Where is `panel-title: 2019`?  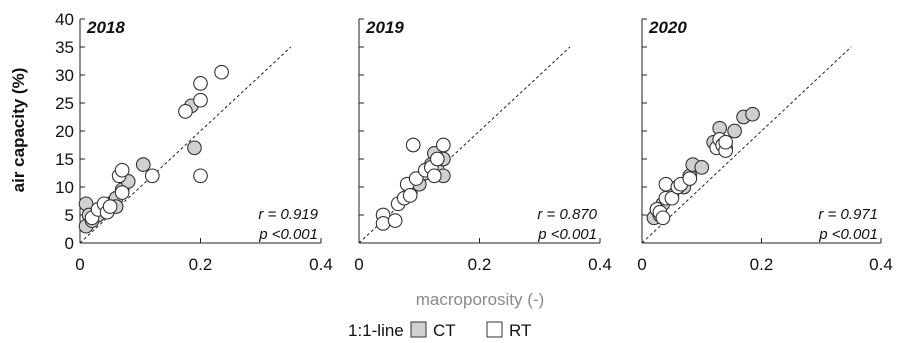
panel-title: 2019 is located at coordinates (384, 27).